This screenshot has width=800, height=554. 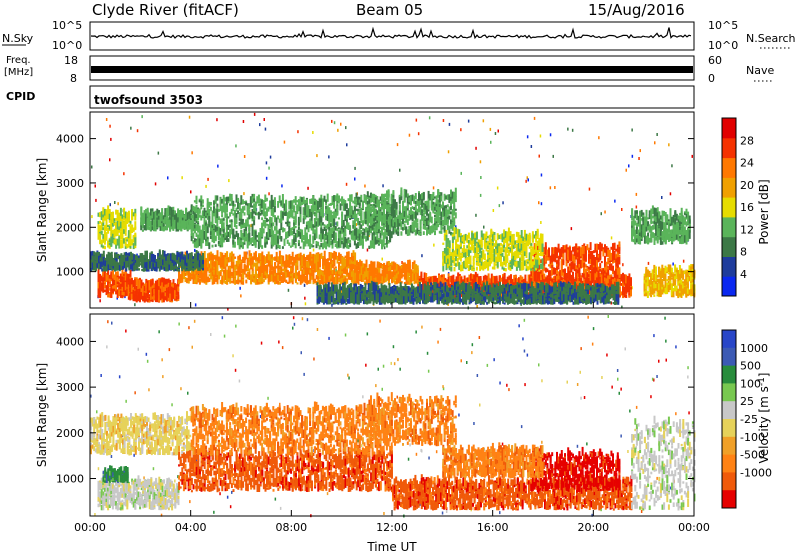 What do you see at coordinates (18, 38) in the screenshot?
I see `nsky-label: N.Sky` at bounding box center [18, 38].